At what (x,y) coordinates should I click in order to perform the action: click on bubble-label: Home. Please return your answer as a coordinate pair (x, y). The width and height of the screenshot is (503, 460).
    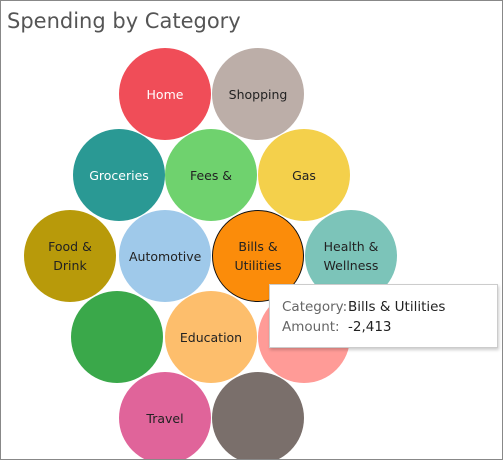
    Looking at the image, I should click on (165, 94).